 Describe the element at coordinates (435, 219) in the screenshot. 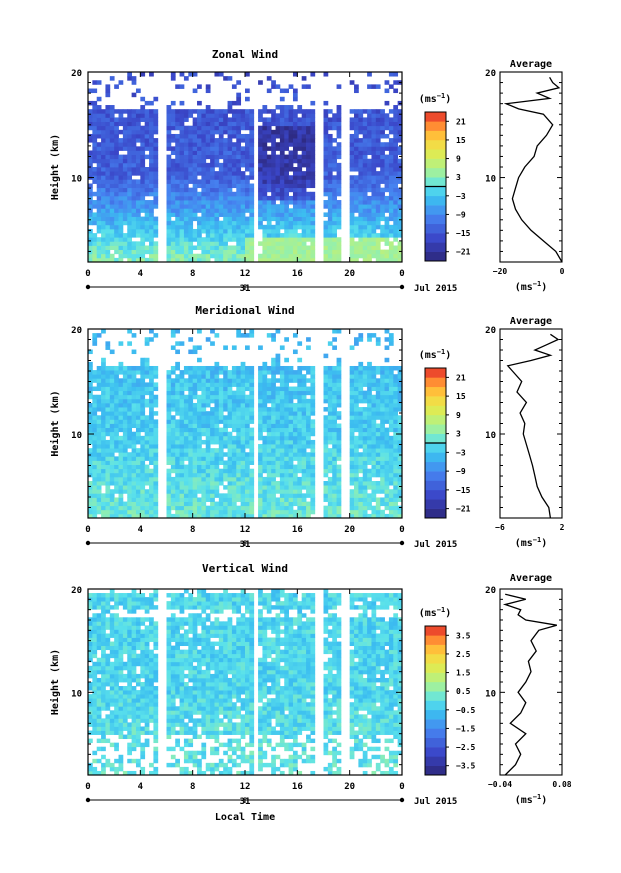

I see `colorbar-segment` at that location.